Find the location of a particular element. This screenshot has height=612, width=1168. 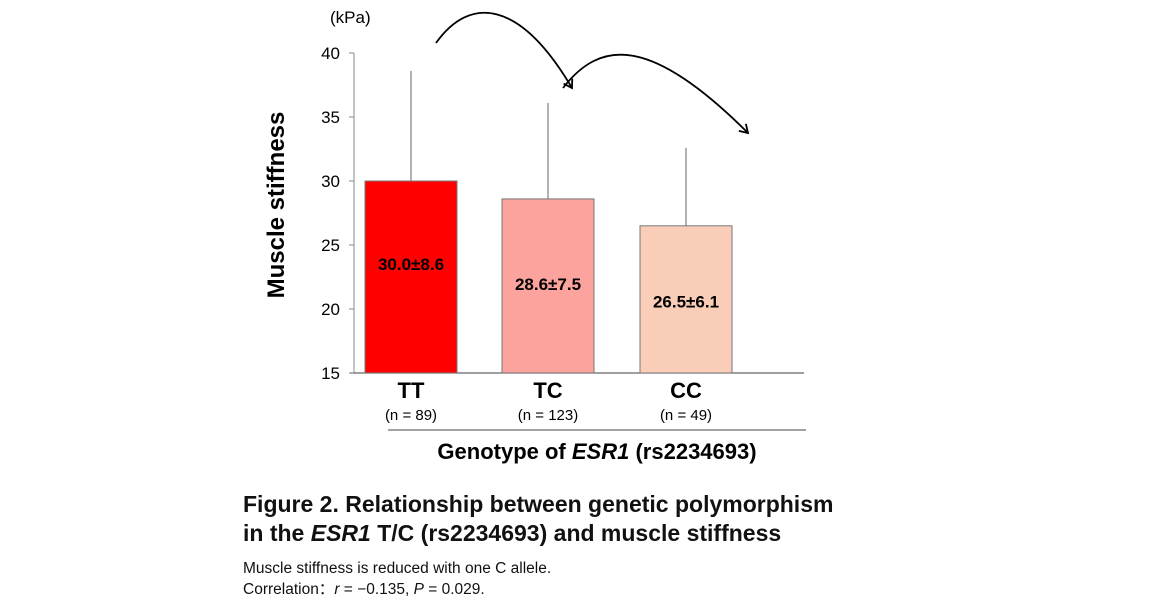

arrow-tc-to-cc is located at coordinates (656, 94).